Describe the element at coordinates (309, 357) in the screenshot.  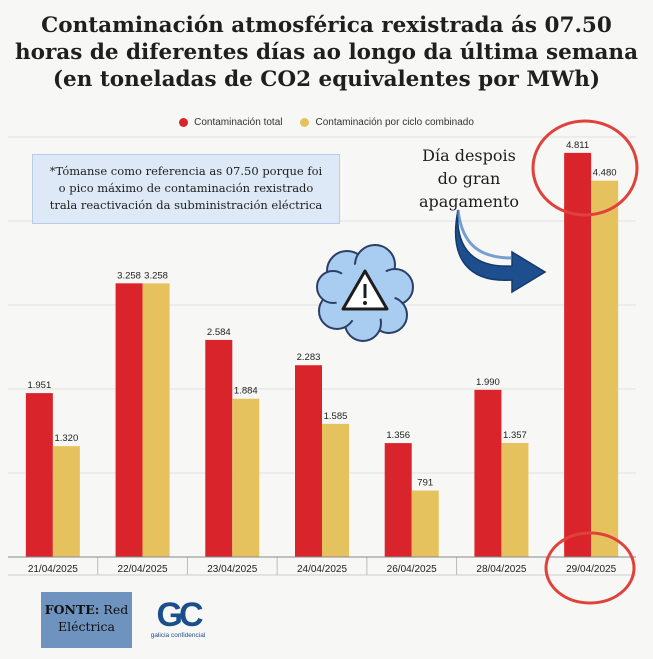
I see `data-label-total: 2.283` at that location.